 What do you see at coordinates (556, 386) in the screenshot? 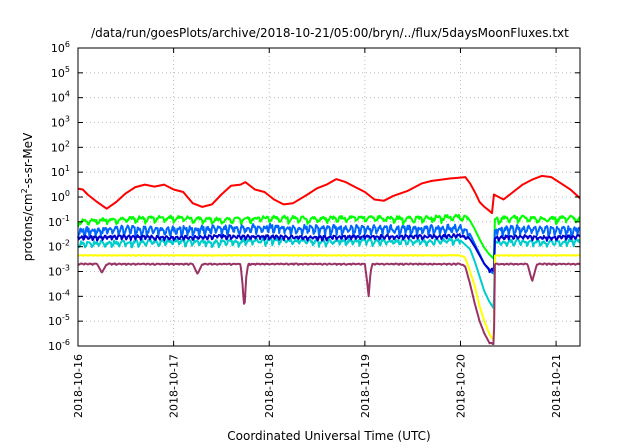
I see `x-tick-label: 2018-10-21` at bounding box center [556, 386].